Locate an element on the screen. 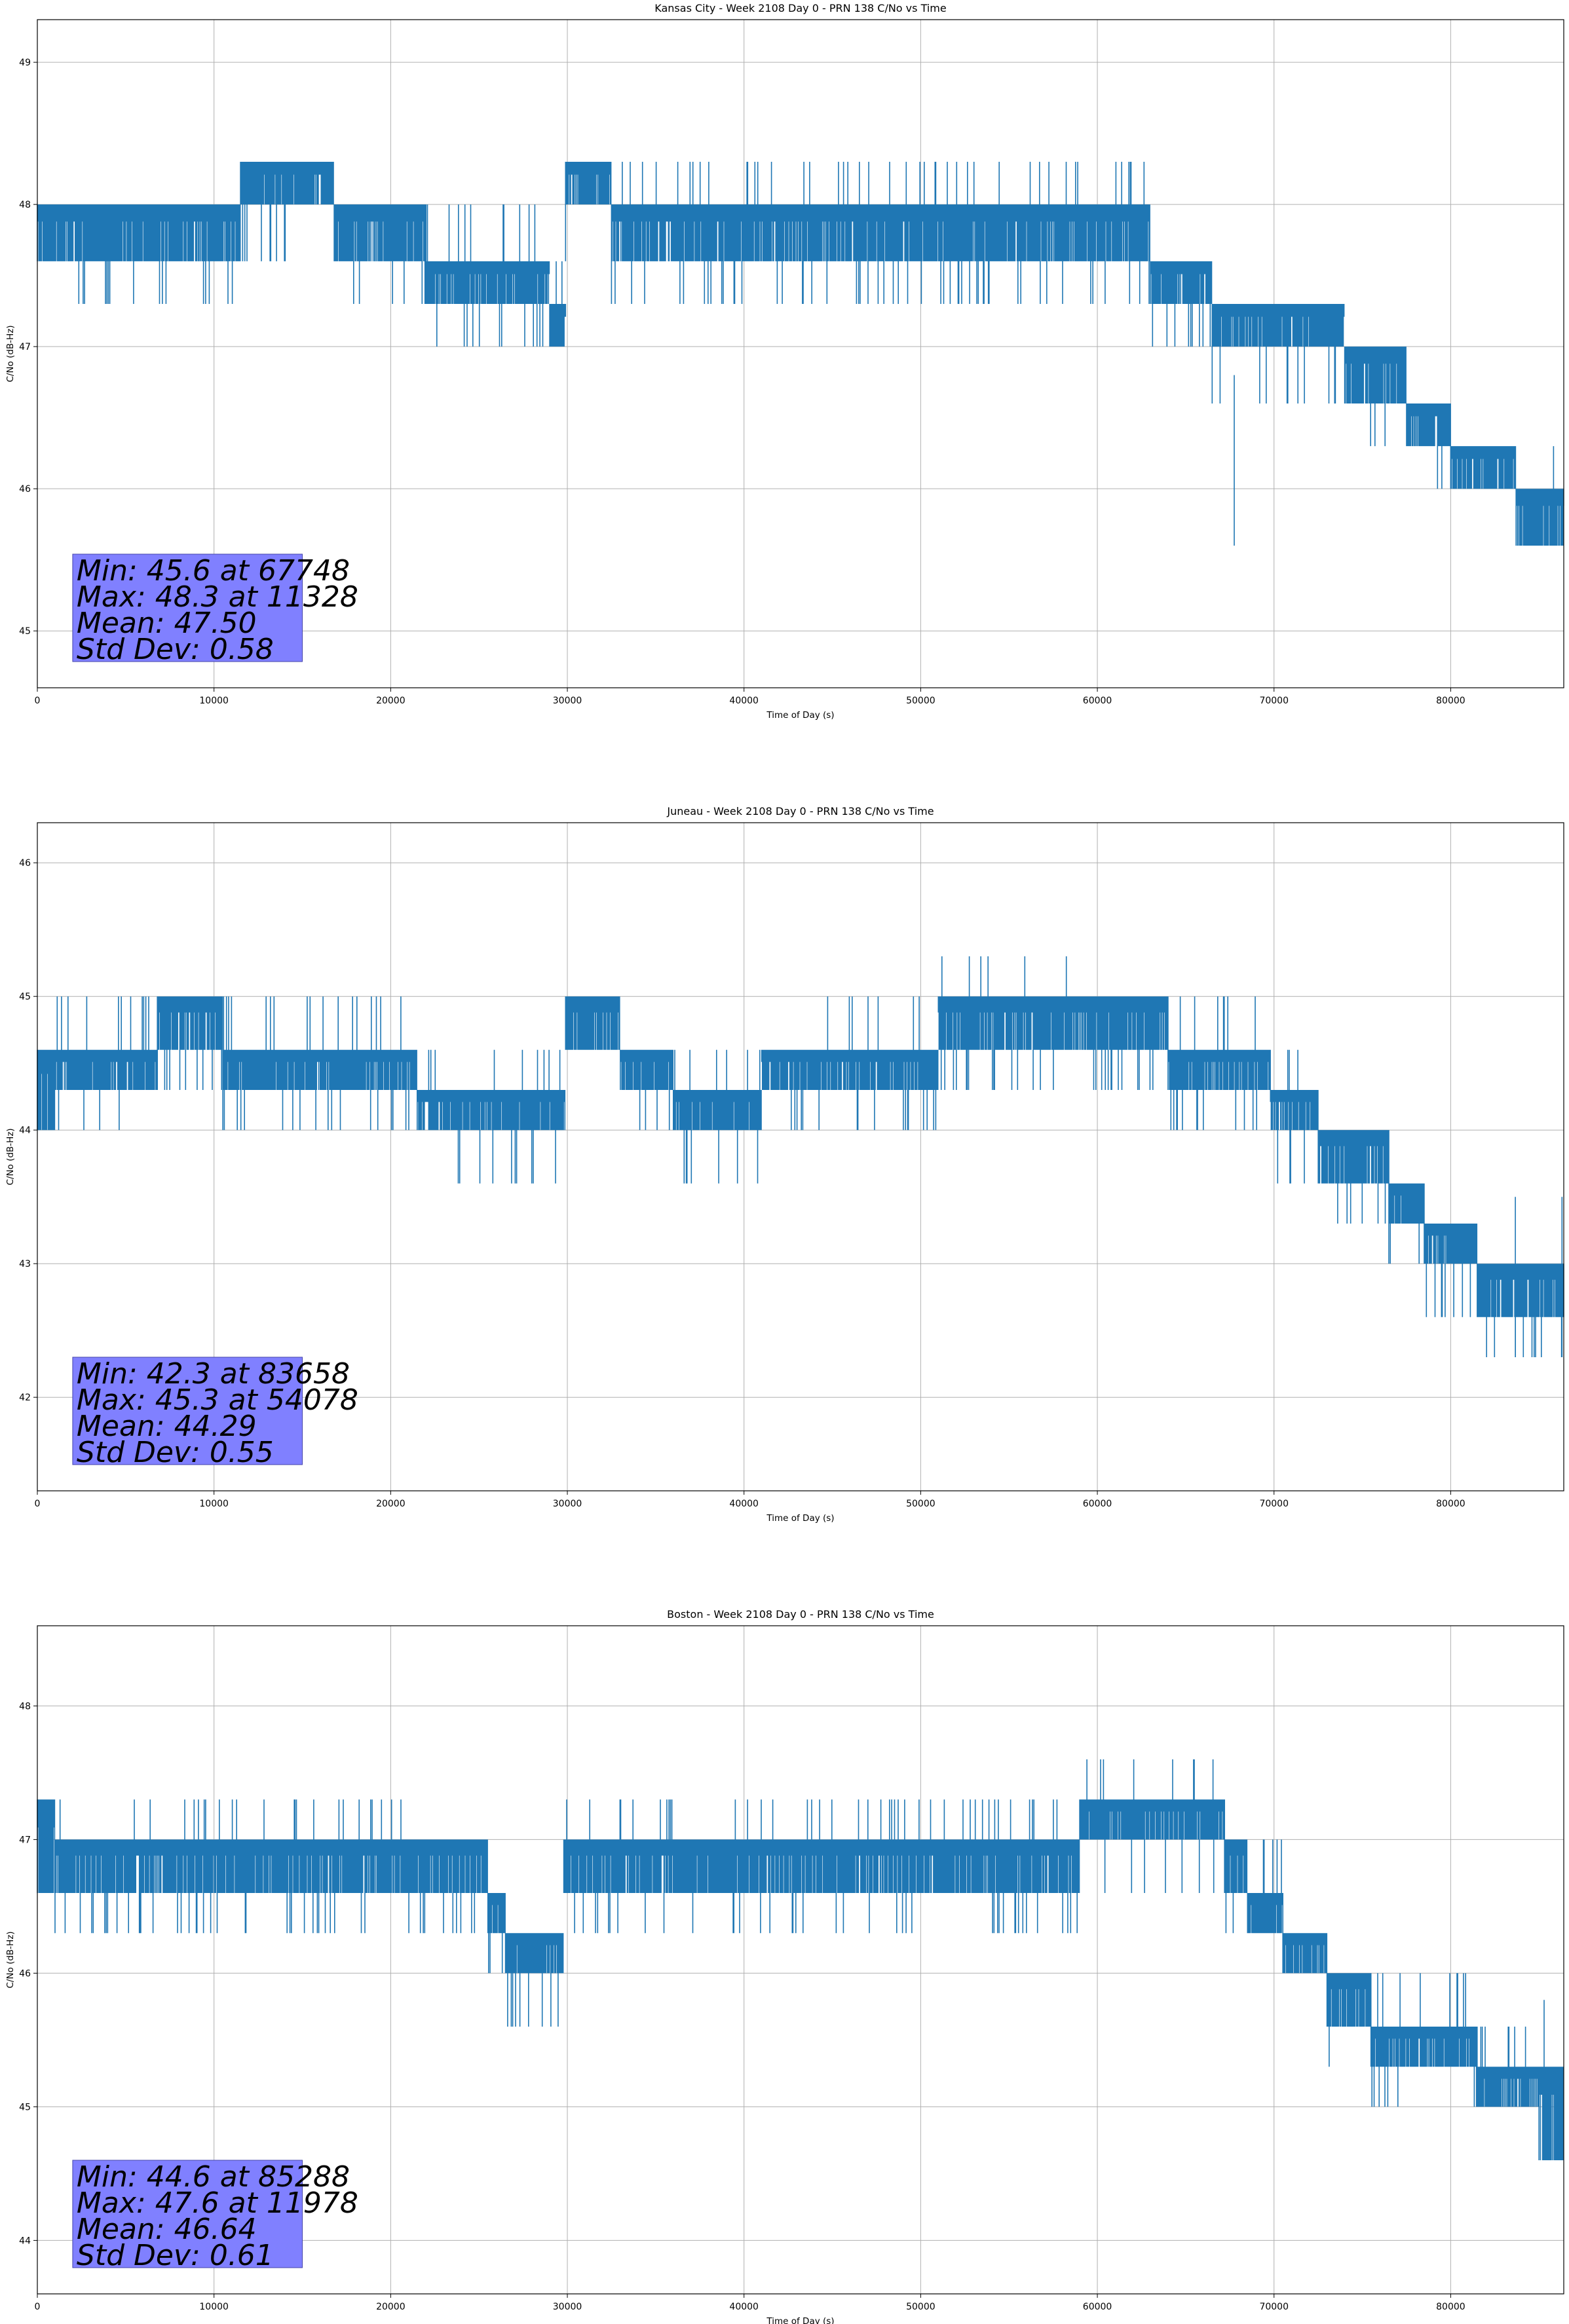 The width and height of the screenshot is (1569, 2324). stats-line: Min: 44.6 at 85288 is located at coordinates (213, 2177).